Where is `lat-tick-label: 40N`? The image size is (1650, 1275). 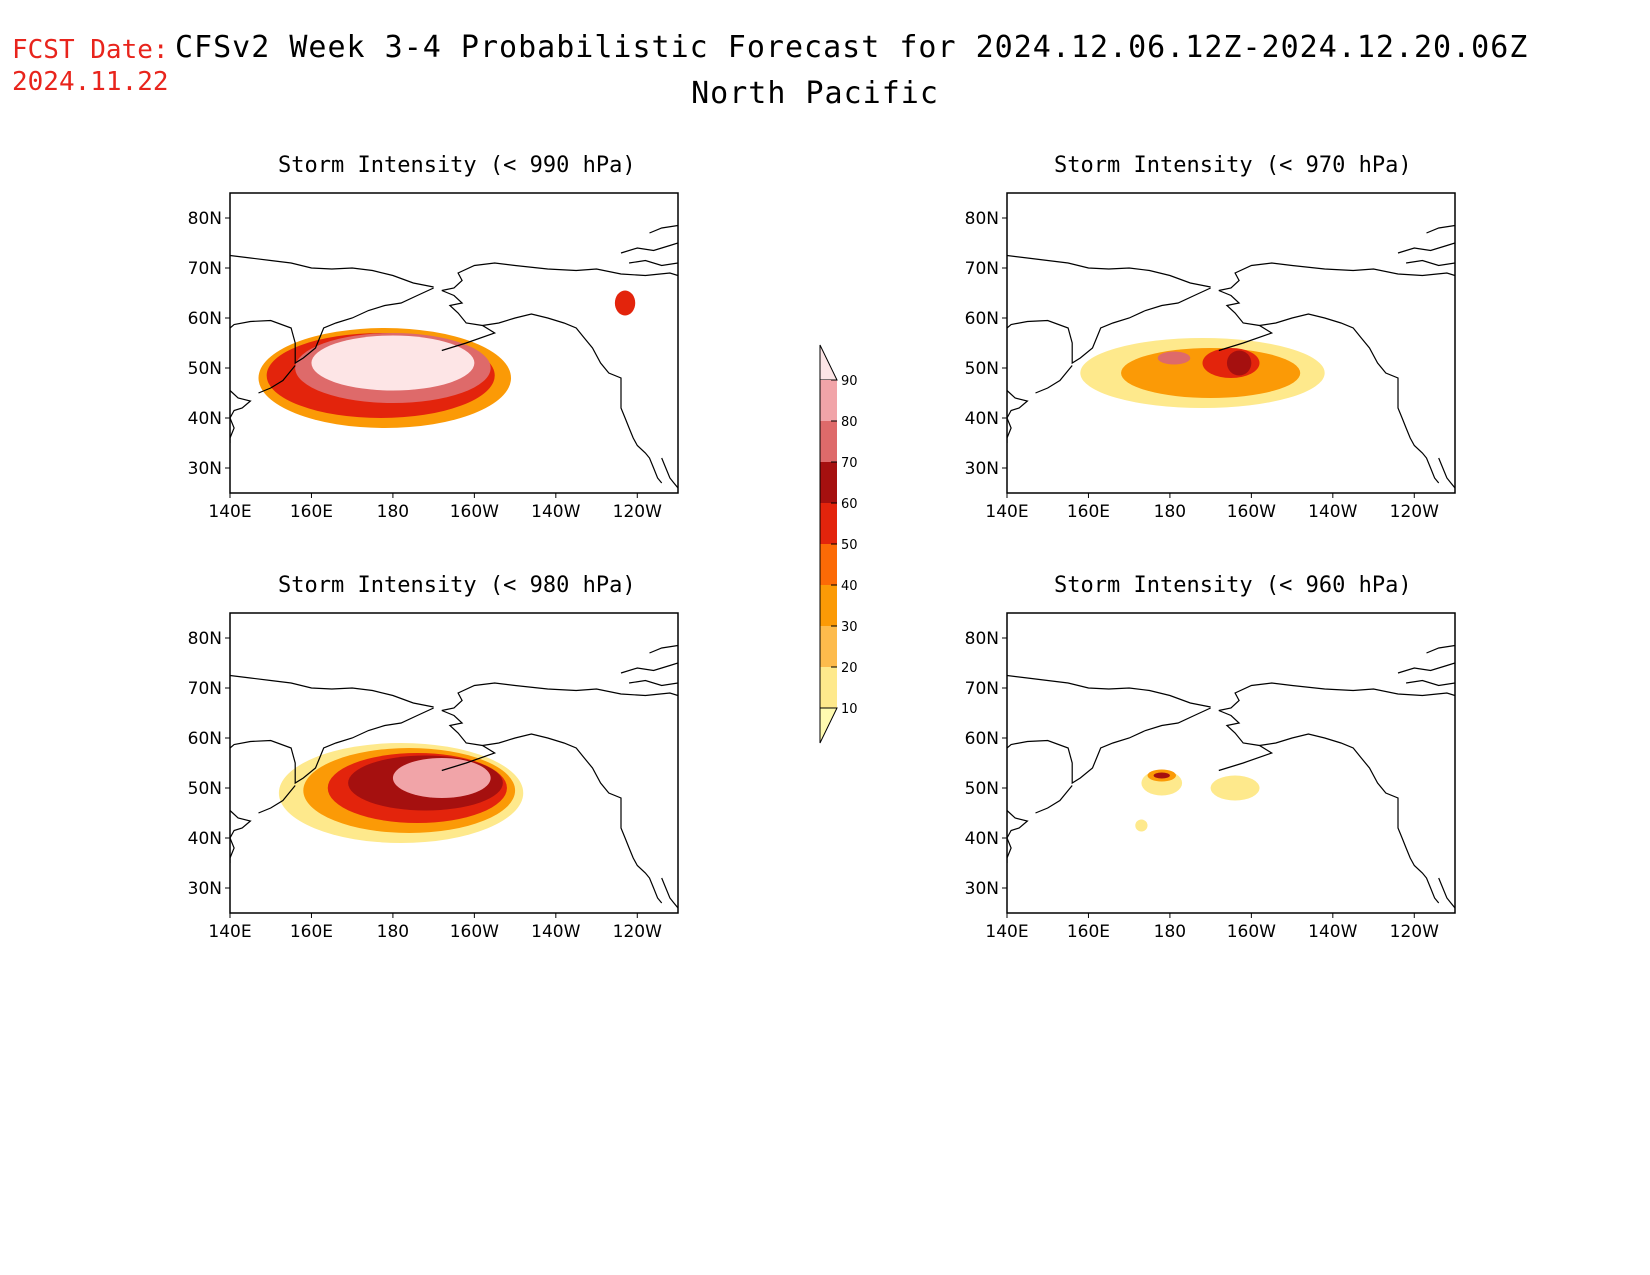
lat-tick-label: 40N is located at coordinates (205, 419).